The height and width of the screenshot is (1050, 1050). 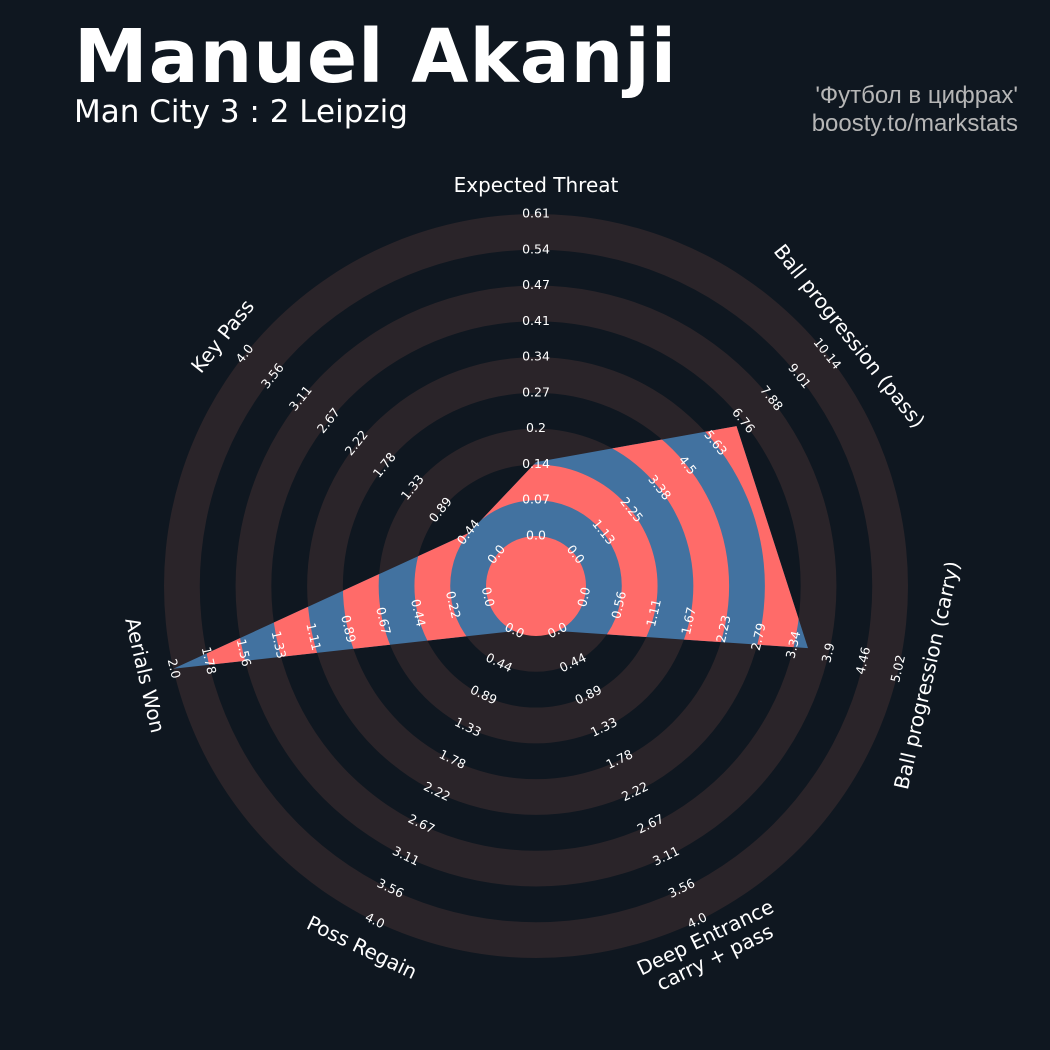 I want to click on page-subtitle: Man City 3 : 2 Leipzig, so click(x=241, y=112).